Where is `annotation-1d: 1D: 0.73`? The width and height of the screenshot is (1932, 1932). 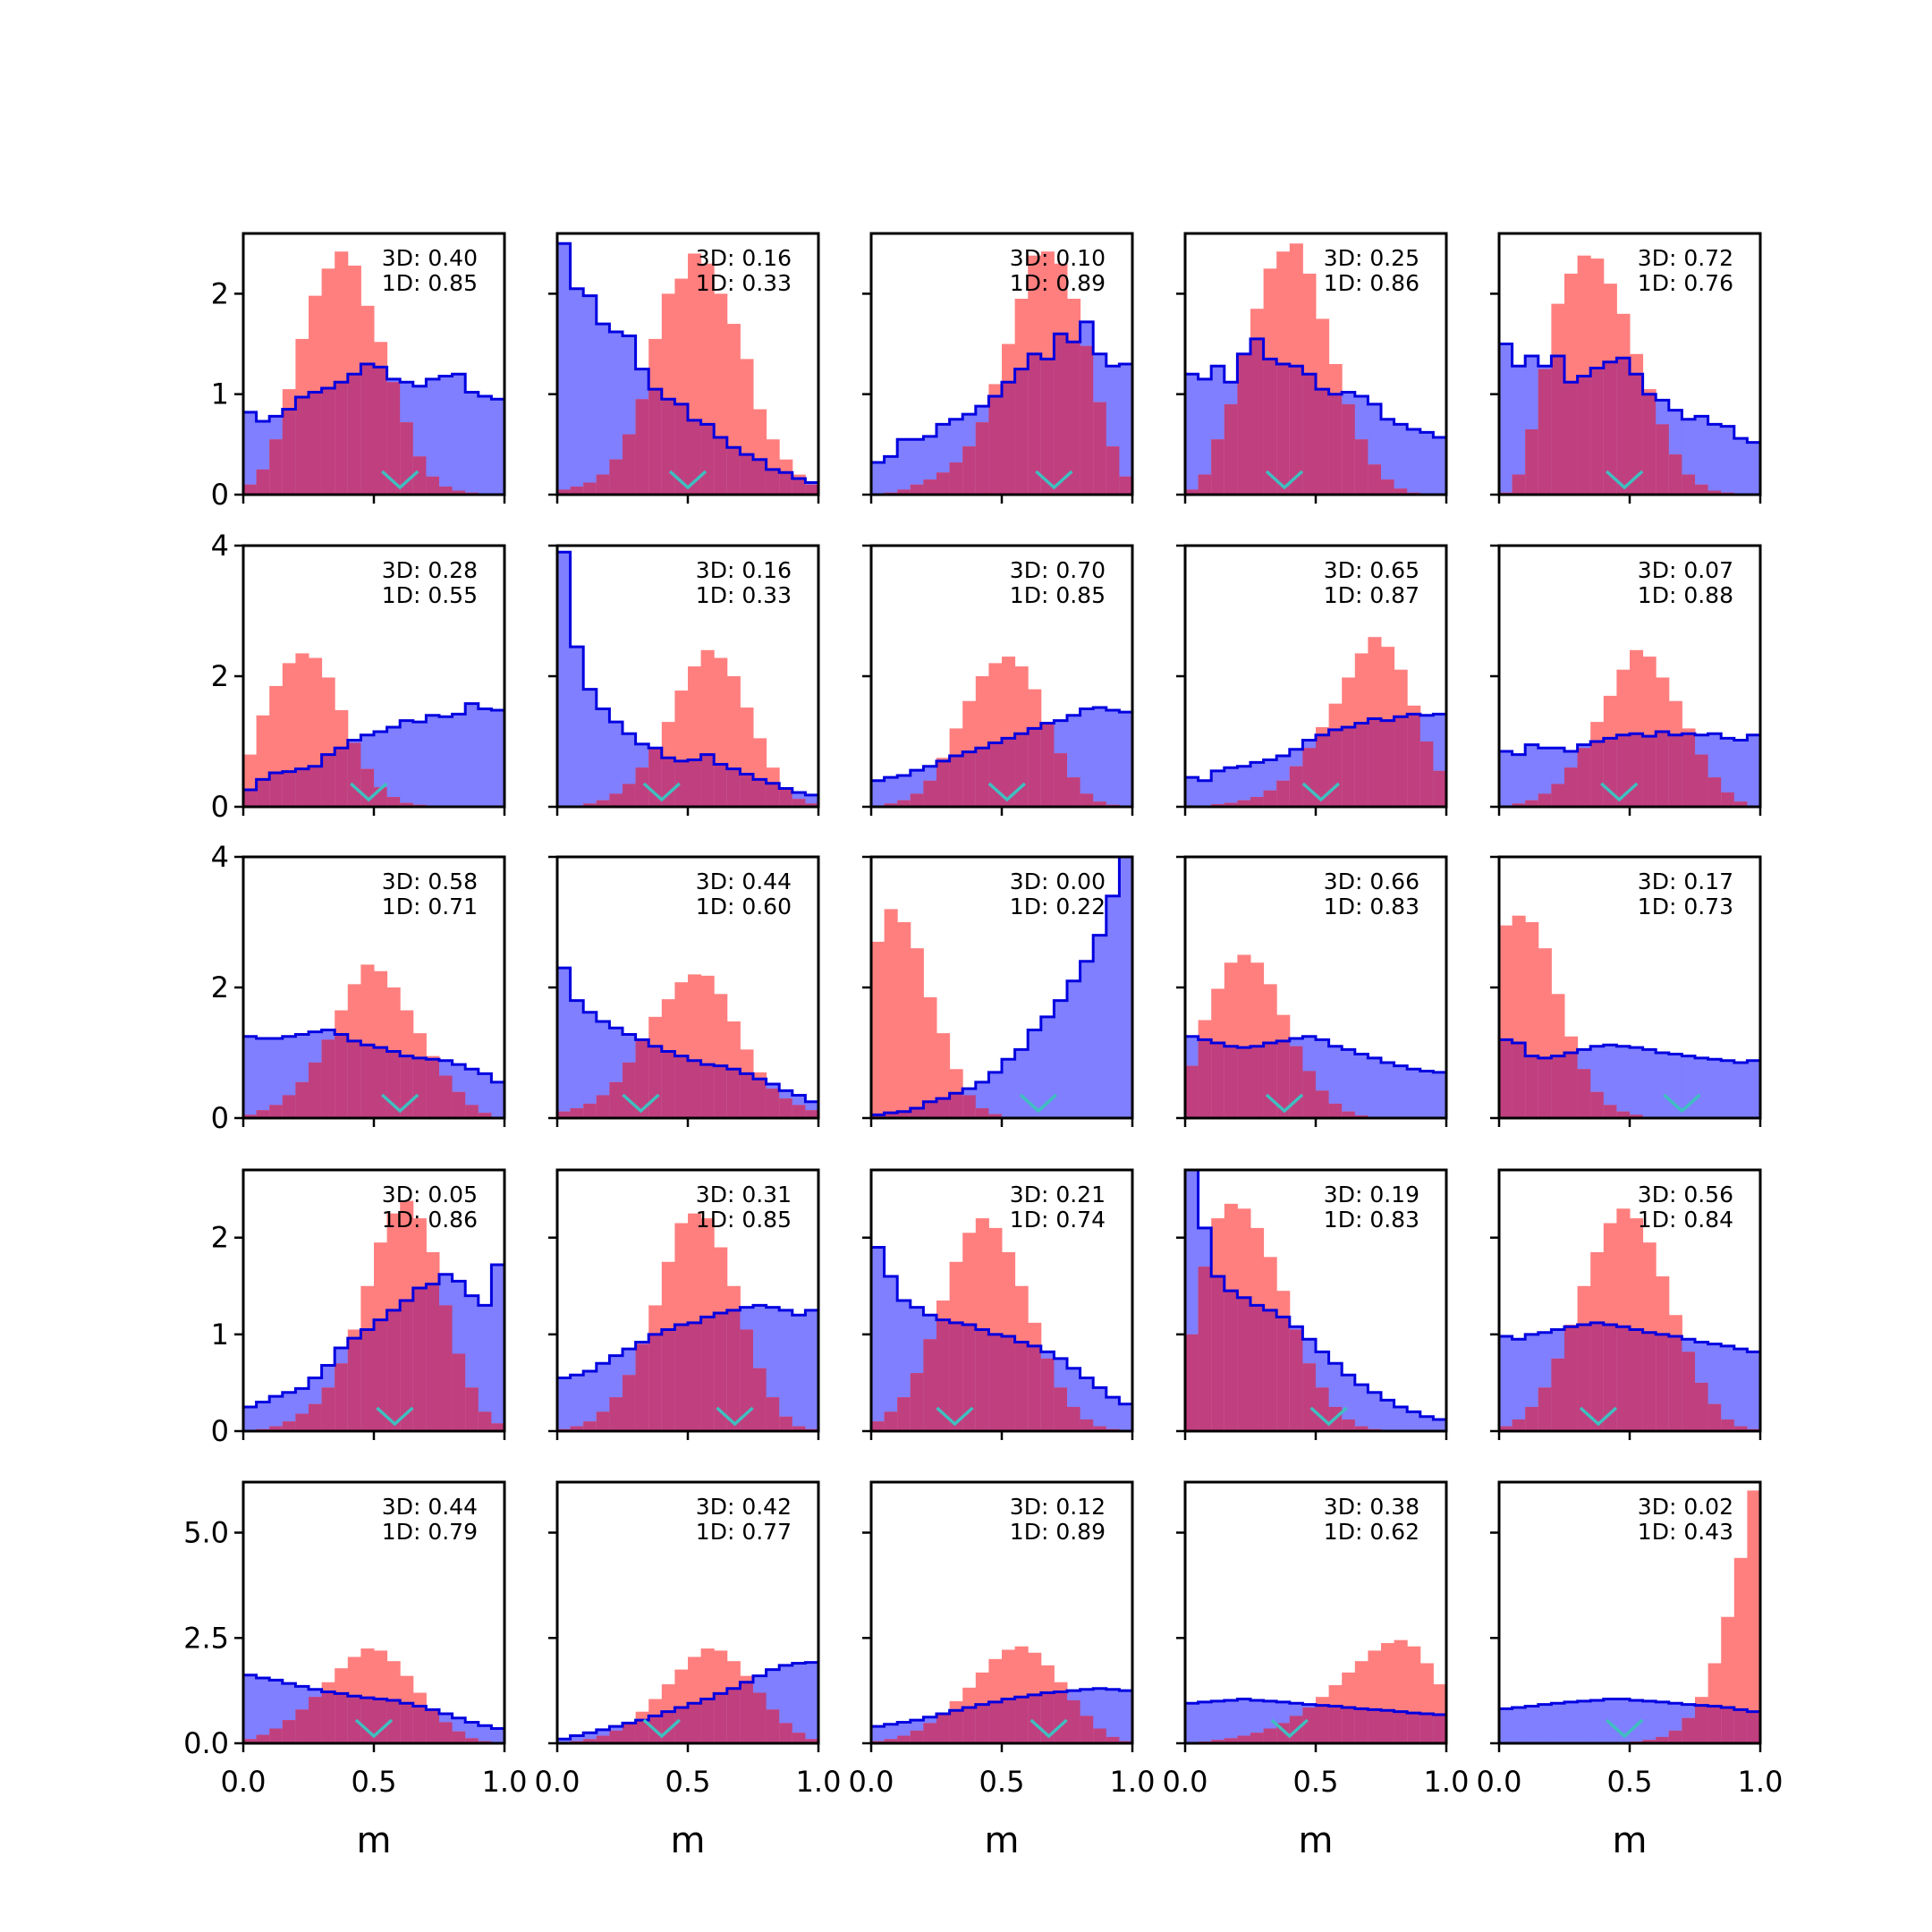 annotation-1d: 1D: 0.73 is located at coordinates (1685, 906).